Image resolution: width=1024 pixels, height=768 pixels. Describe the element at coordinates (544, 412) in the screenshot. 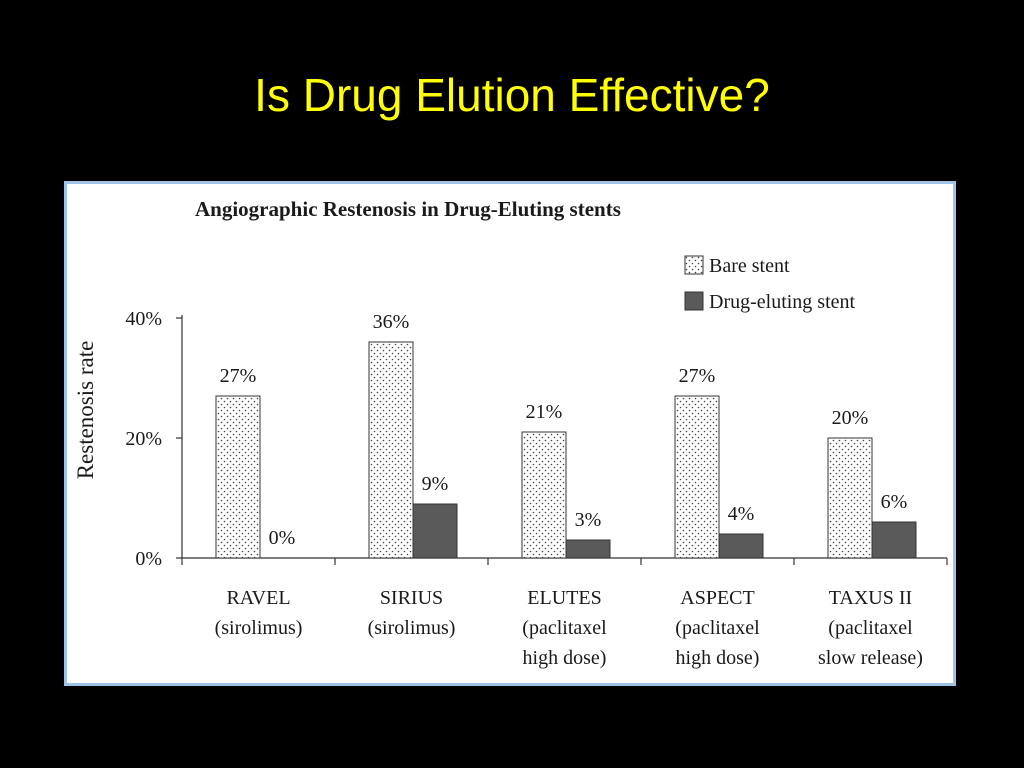

I see `bare-stent-value-label: 21%` at that location.